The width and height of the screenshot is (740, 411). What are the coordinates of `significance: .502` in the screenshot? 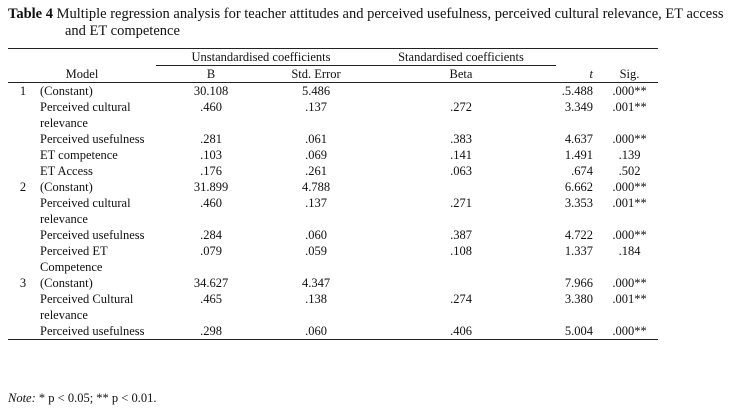 It's located at (629, 171).